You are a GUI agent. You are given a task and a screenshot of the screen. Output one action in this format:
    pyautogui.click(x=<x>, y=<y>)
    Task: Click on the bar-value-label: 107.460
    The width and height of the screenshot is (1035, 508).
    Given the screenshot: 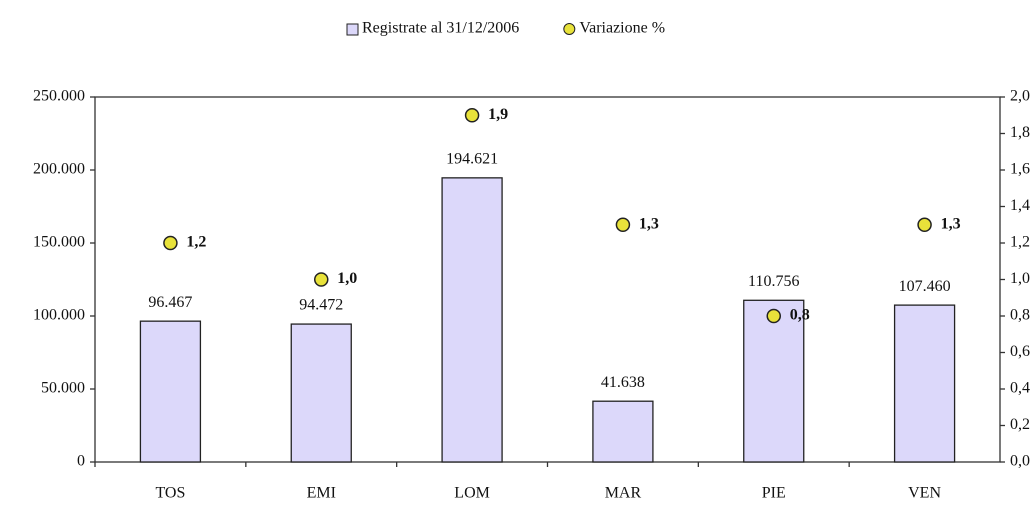 What is the action you would take?
    pyautogui.click(x=925, y=286)
    